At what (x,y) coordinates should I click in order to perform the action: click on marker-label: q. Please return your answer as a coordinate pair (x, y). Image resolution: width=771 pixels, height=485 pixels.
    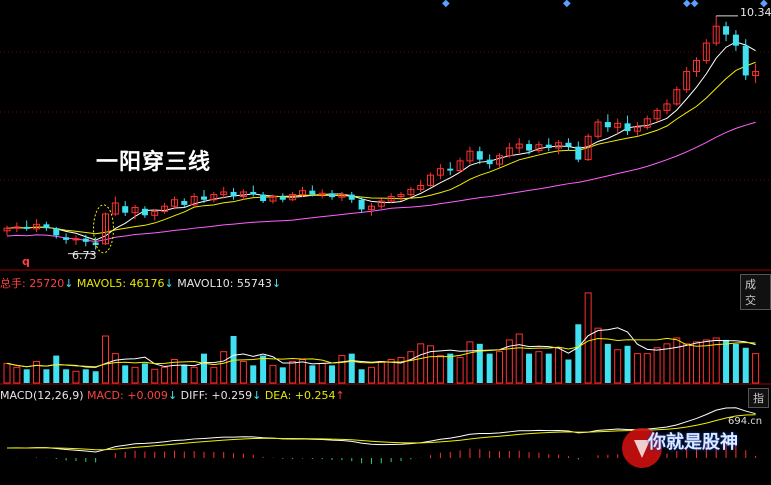
    Looking at the image, I should click on (26, 261).